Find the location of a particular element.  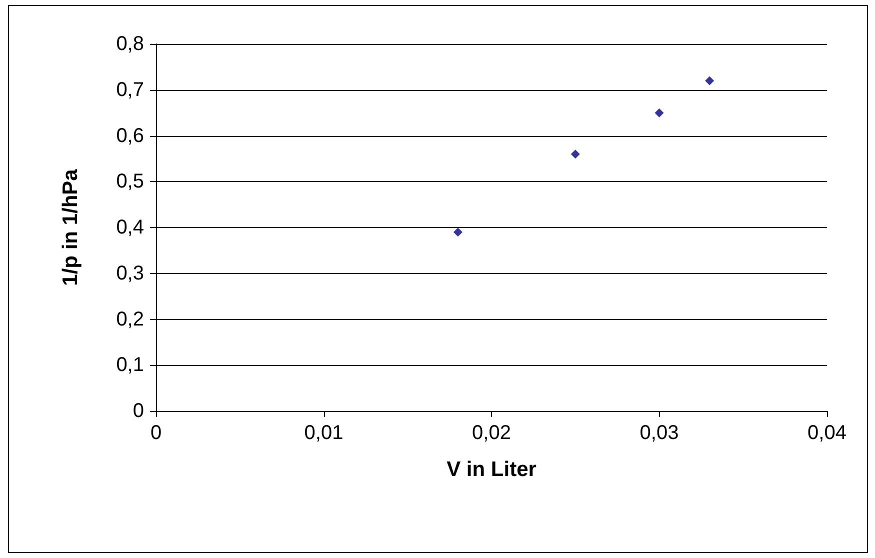

x-tick-label: 0,04 is located at coordinates (827, 433).